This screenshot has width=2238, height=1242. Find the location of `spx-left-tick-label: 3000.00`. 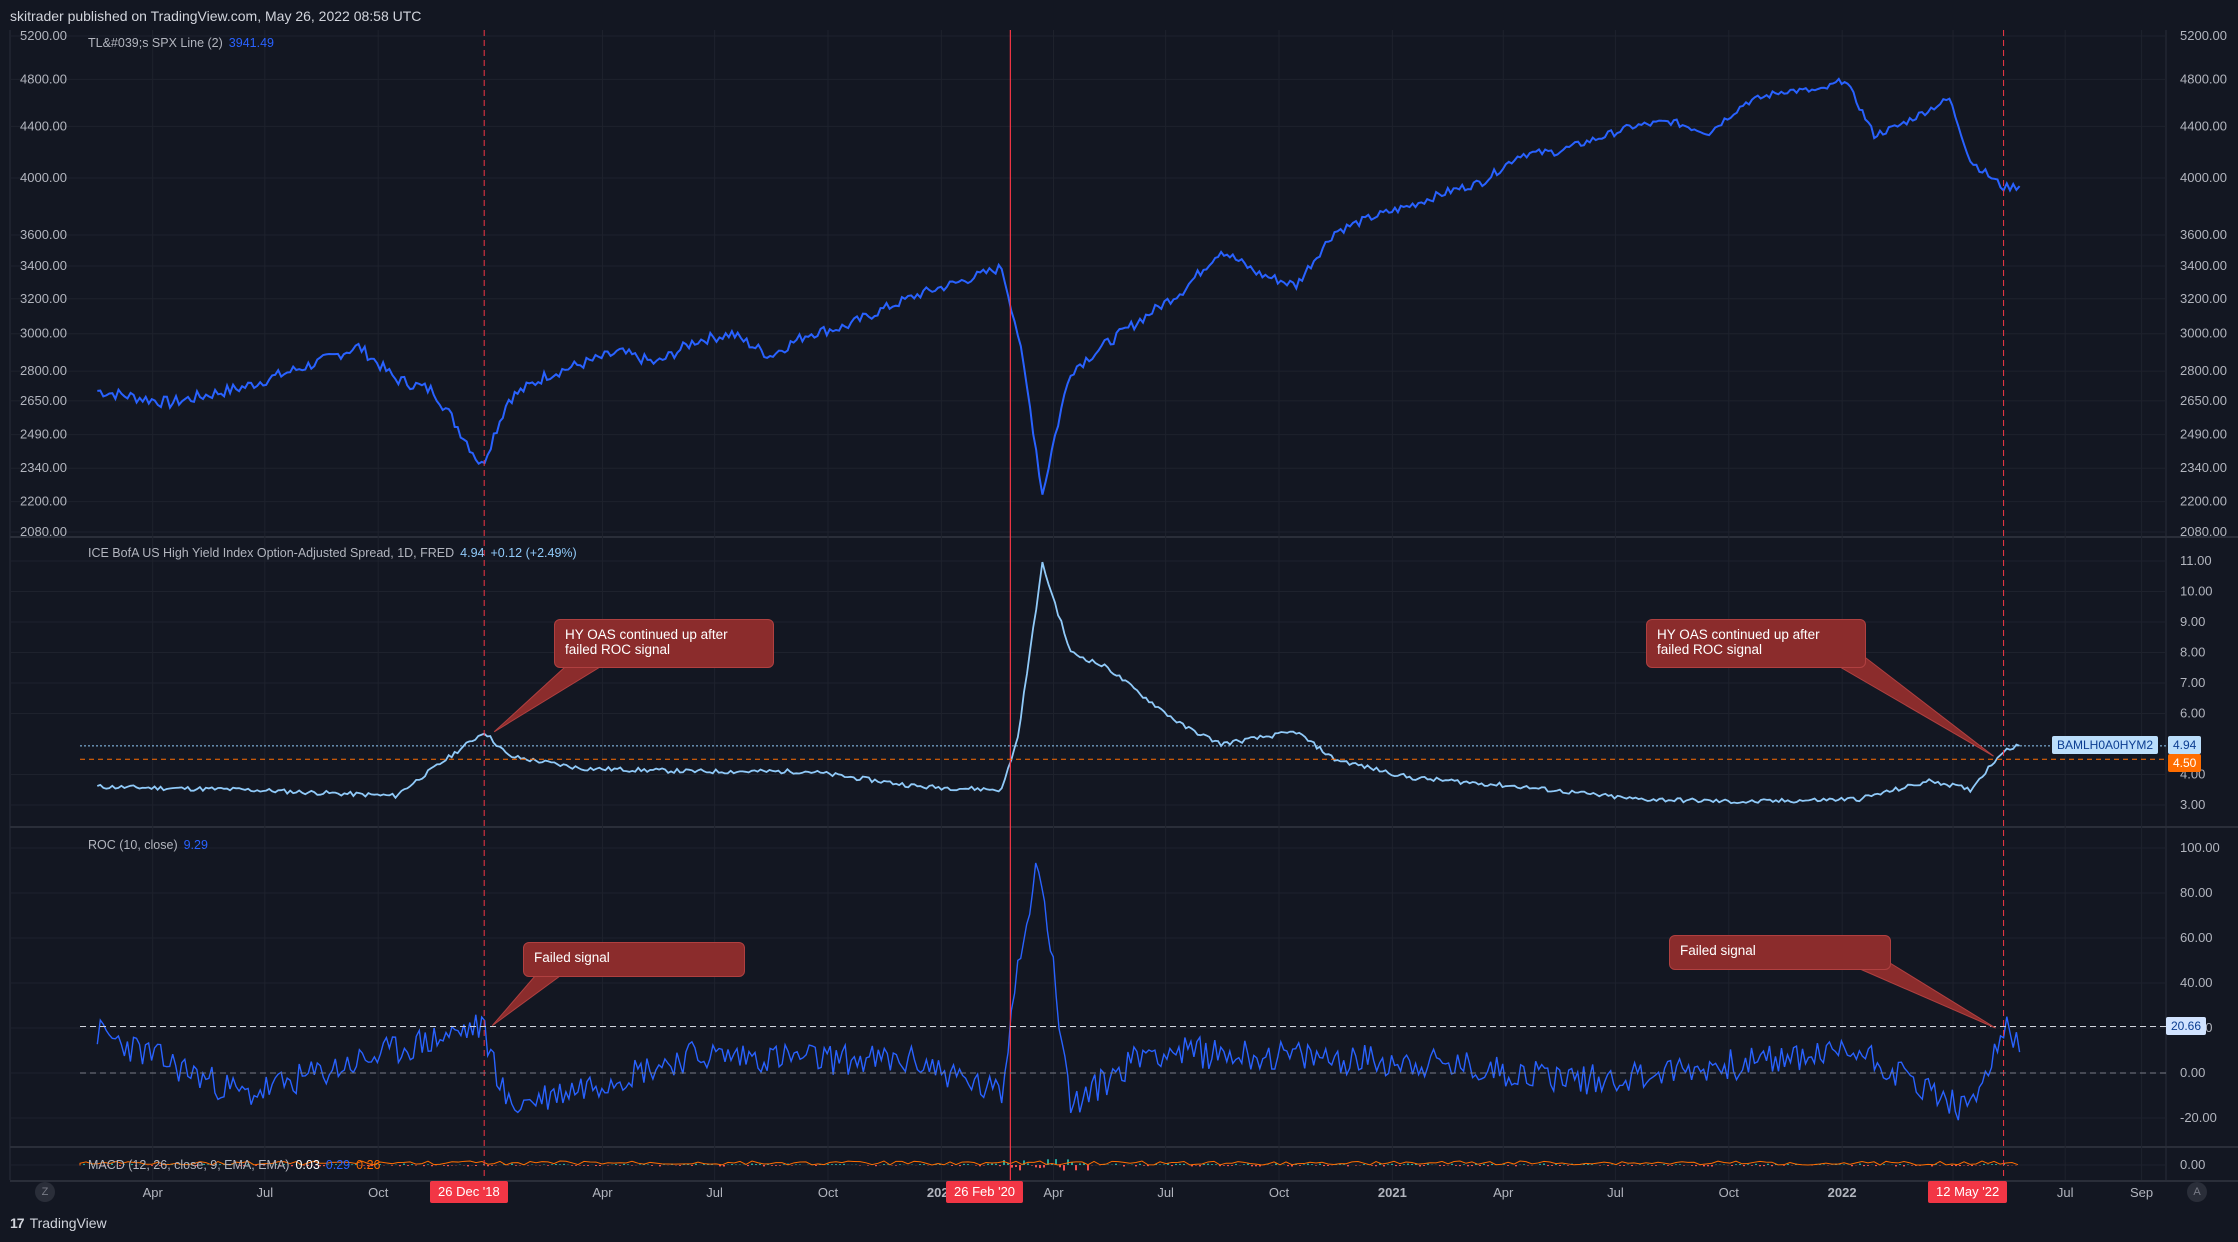

spx-left-tick-label: 3000.00 is located at coordinates (43, 333).